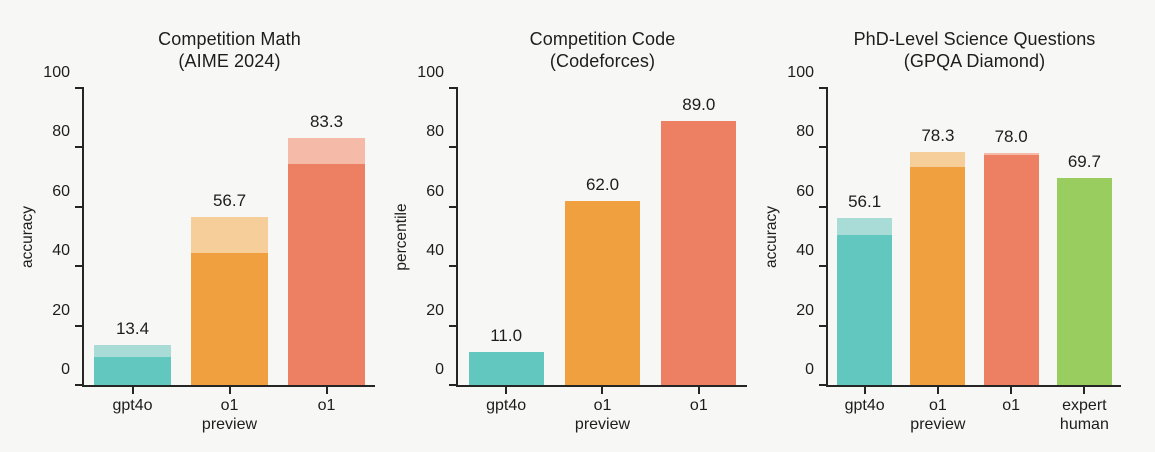 The width and height of the screenshot is (1155, 452). What do you see at coordinates (229, 200) in the screenshot?
I see `bar-value-label: 56.7` at bounding box center [229, 200].